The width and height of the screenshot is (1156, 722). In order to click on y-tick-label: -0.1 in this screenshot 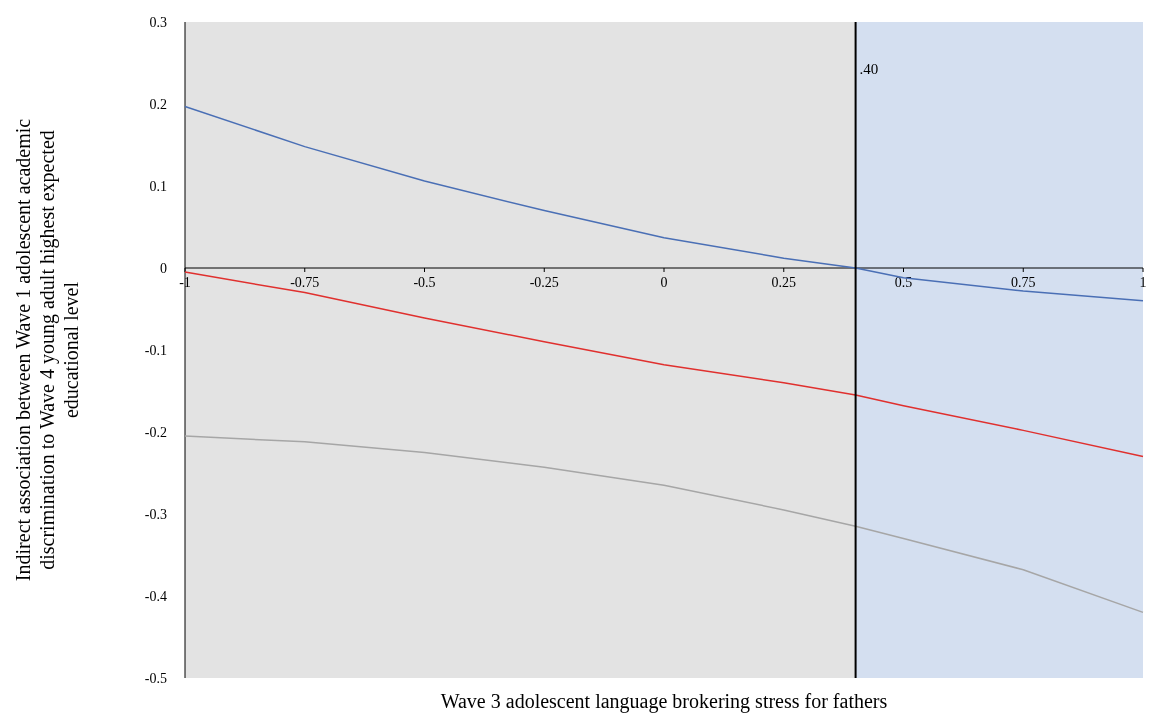, I will do `click(155, 350)`.